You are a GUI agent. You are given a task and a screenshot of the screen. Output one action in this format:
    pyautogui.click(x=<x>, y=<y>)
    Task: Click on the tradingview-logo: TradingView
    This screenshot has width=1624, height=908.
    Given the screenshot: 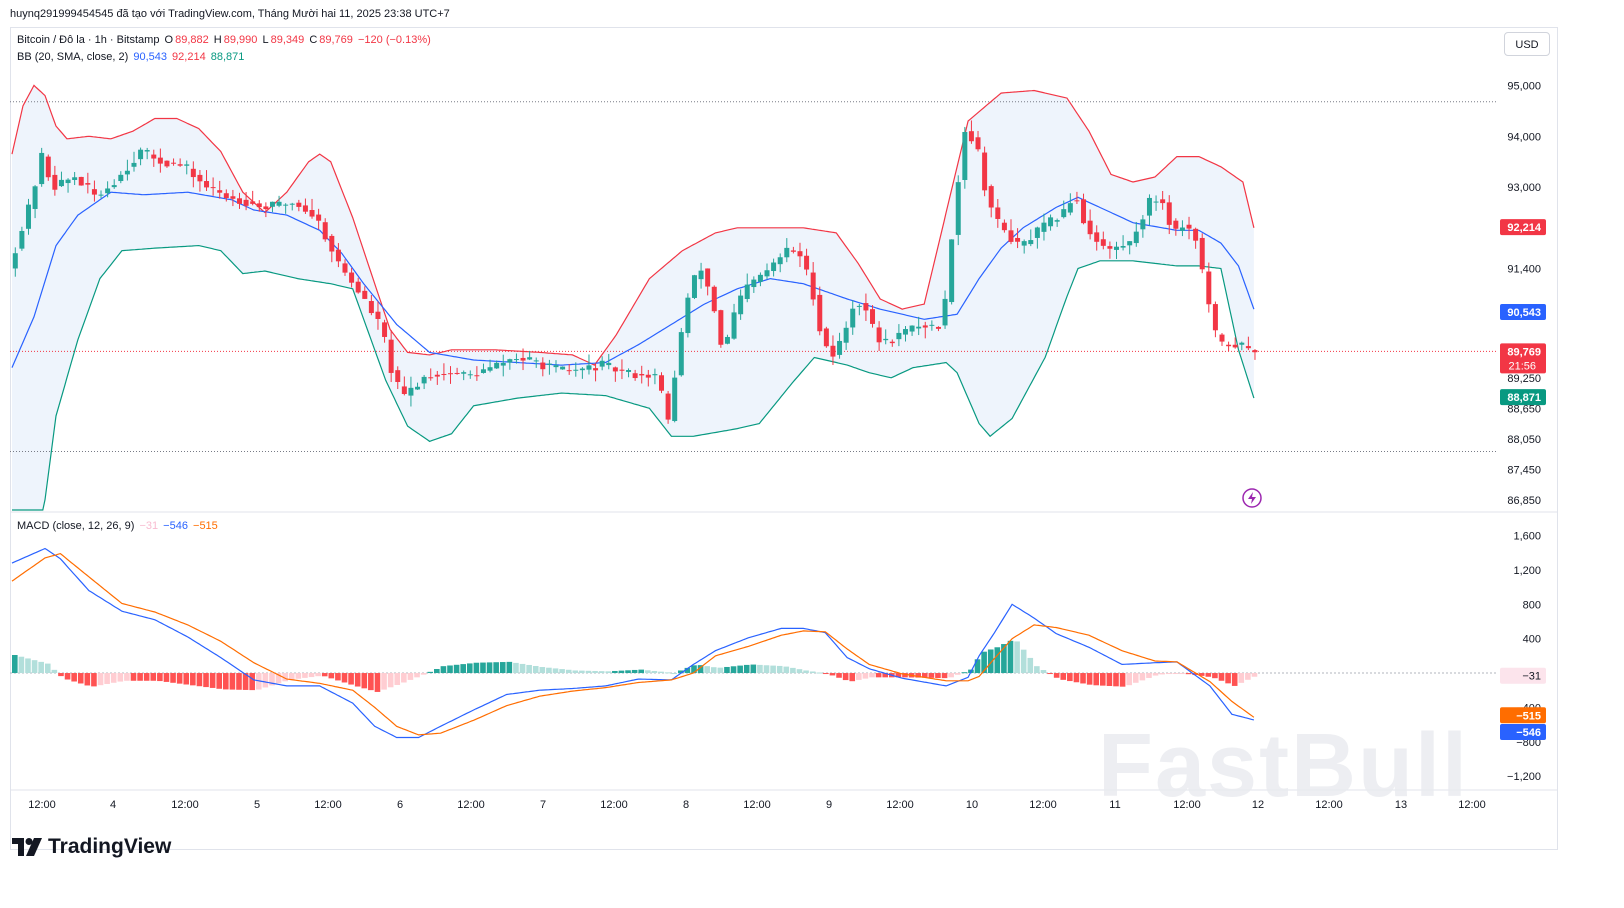 What is the action you would take?
    pyautogui.click(x=91, y=847)
    